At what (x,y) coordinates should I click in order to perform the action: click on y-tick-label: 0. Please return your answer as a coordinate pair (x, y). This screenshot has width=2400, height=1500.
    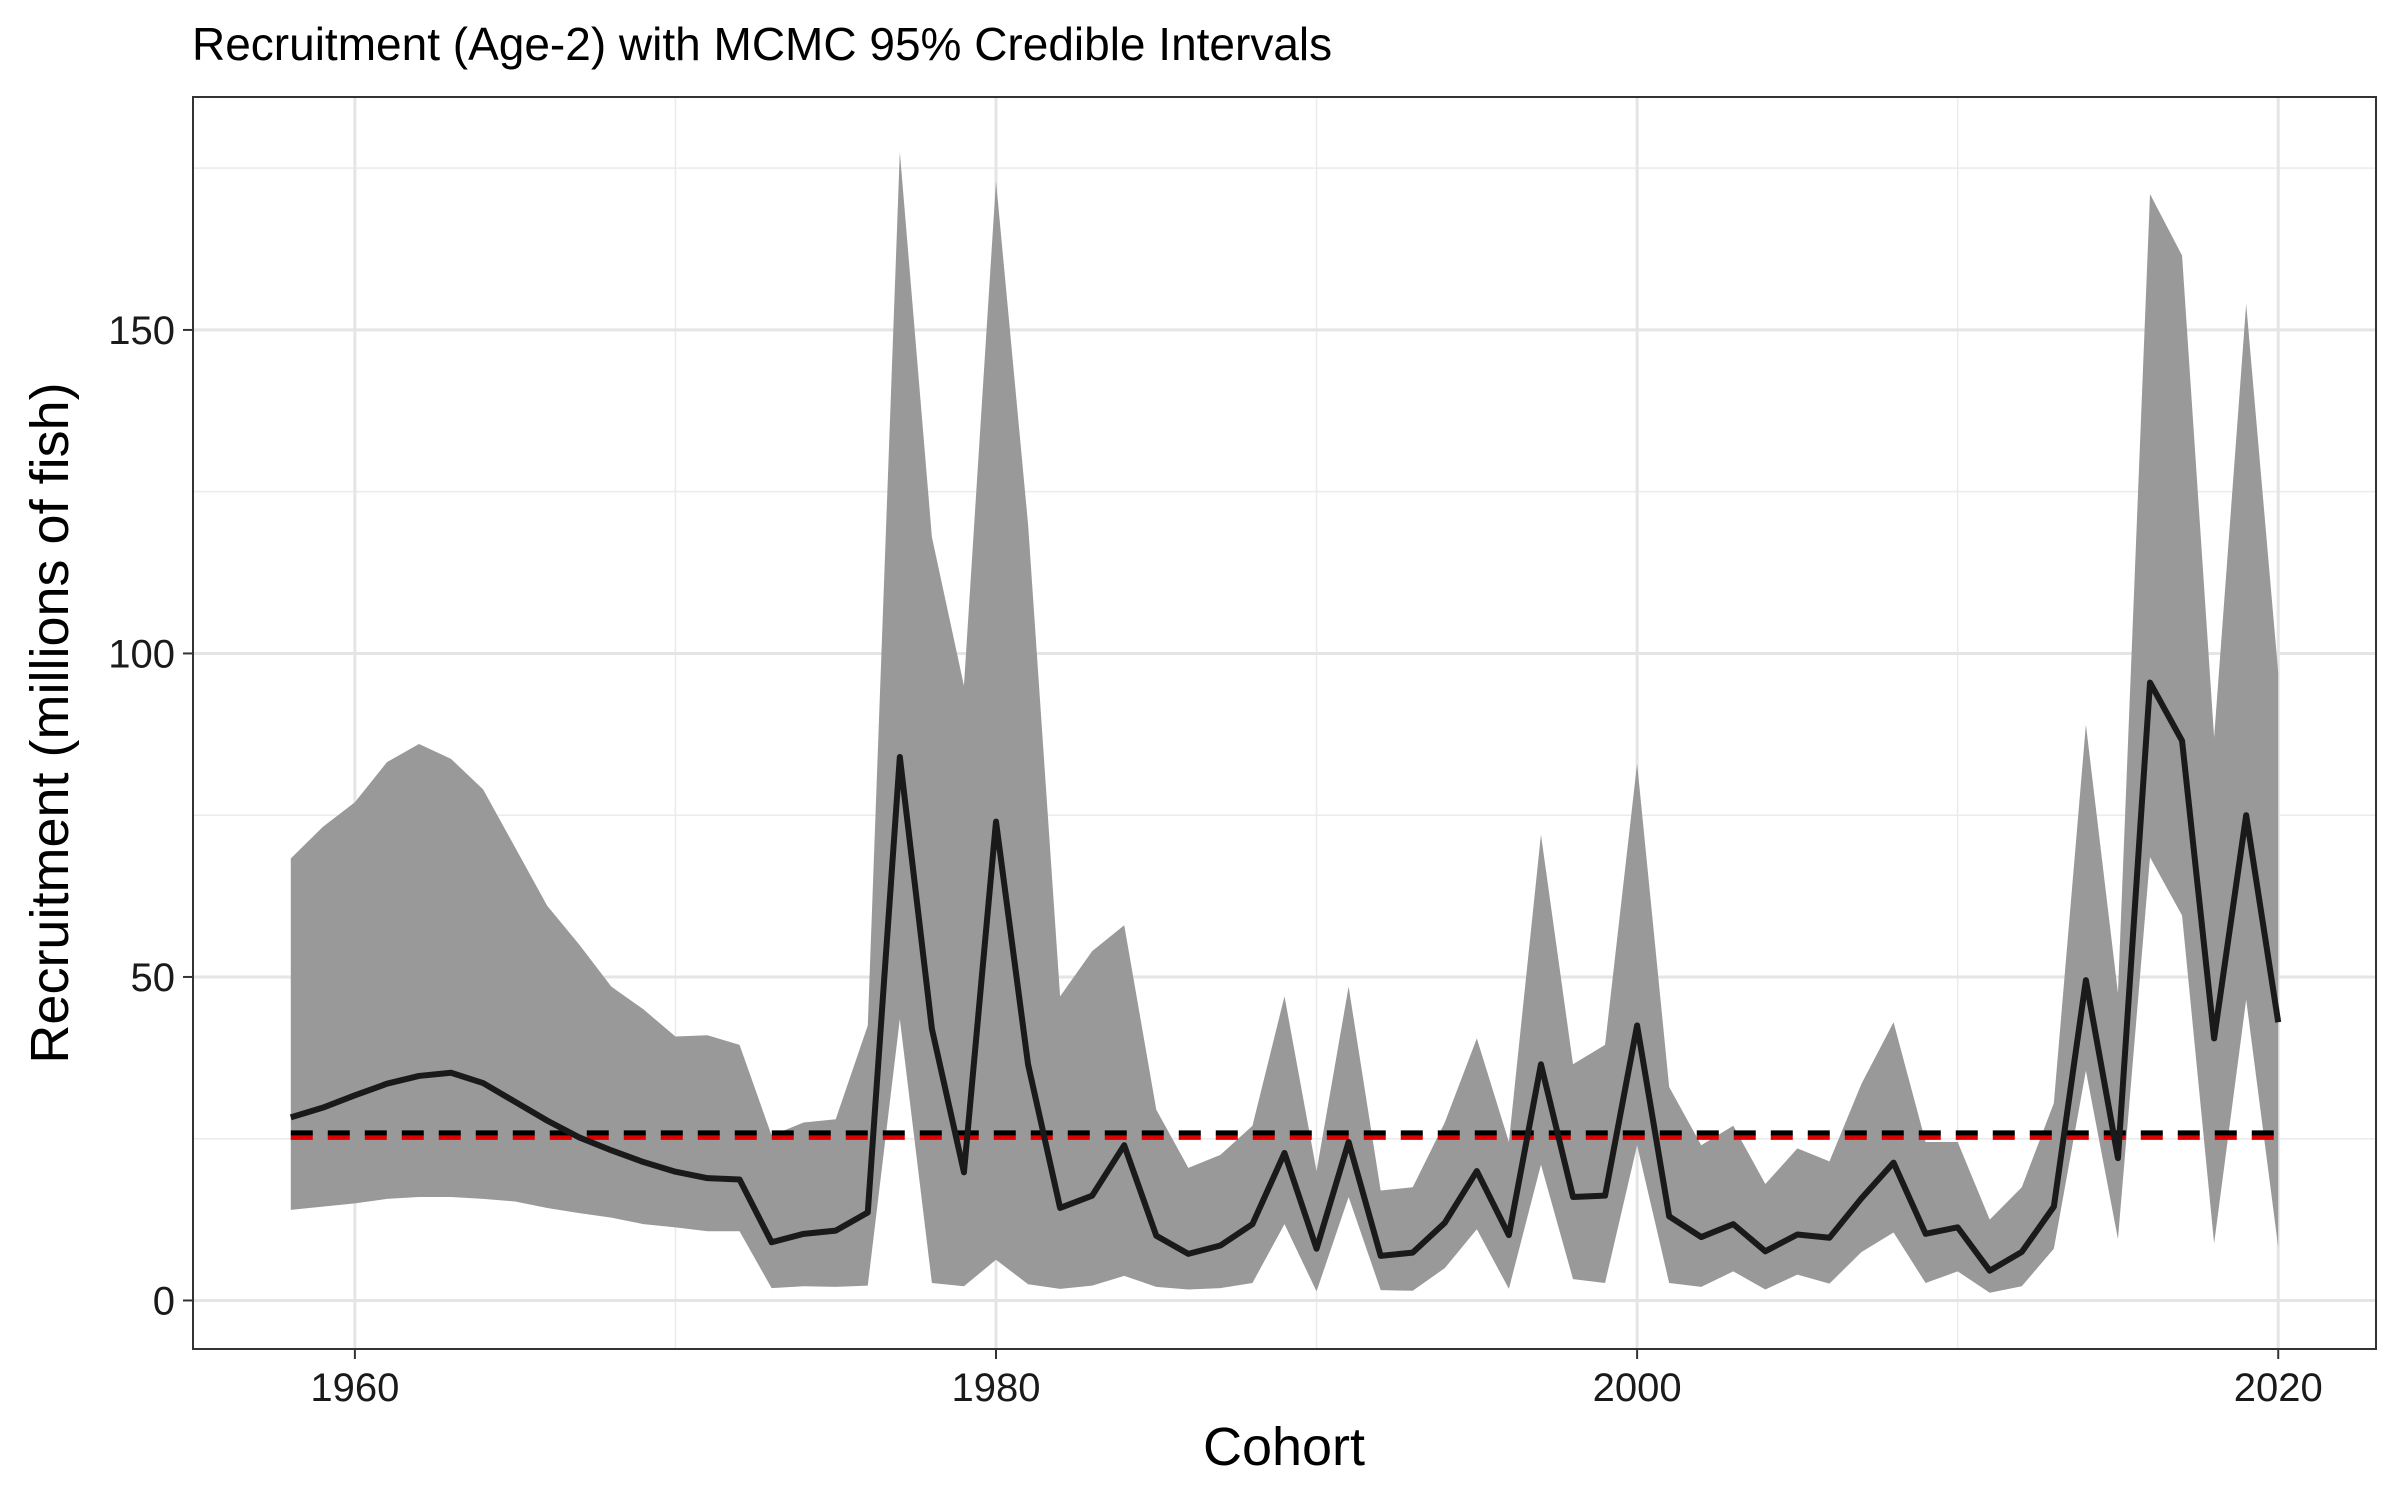
    Looking at the image, I should click on (164, 1301).